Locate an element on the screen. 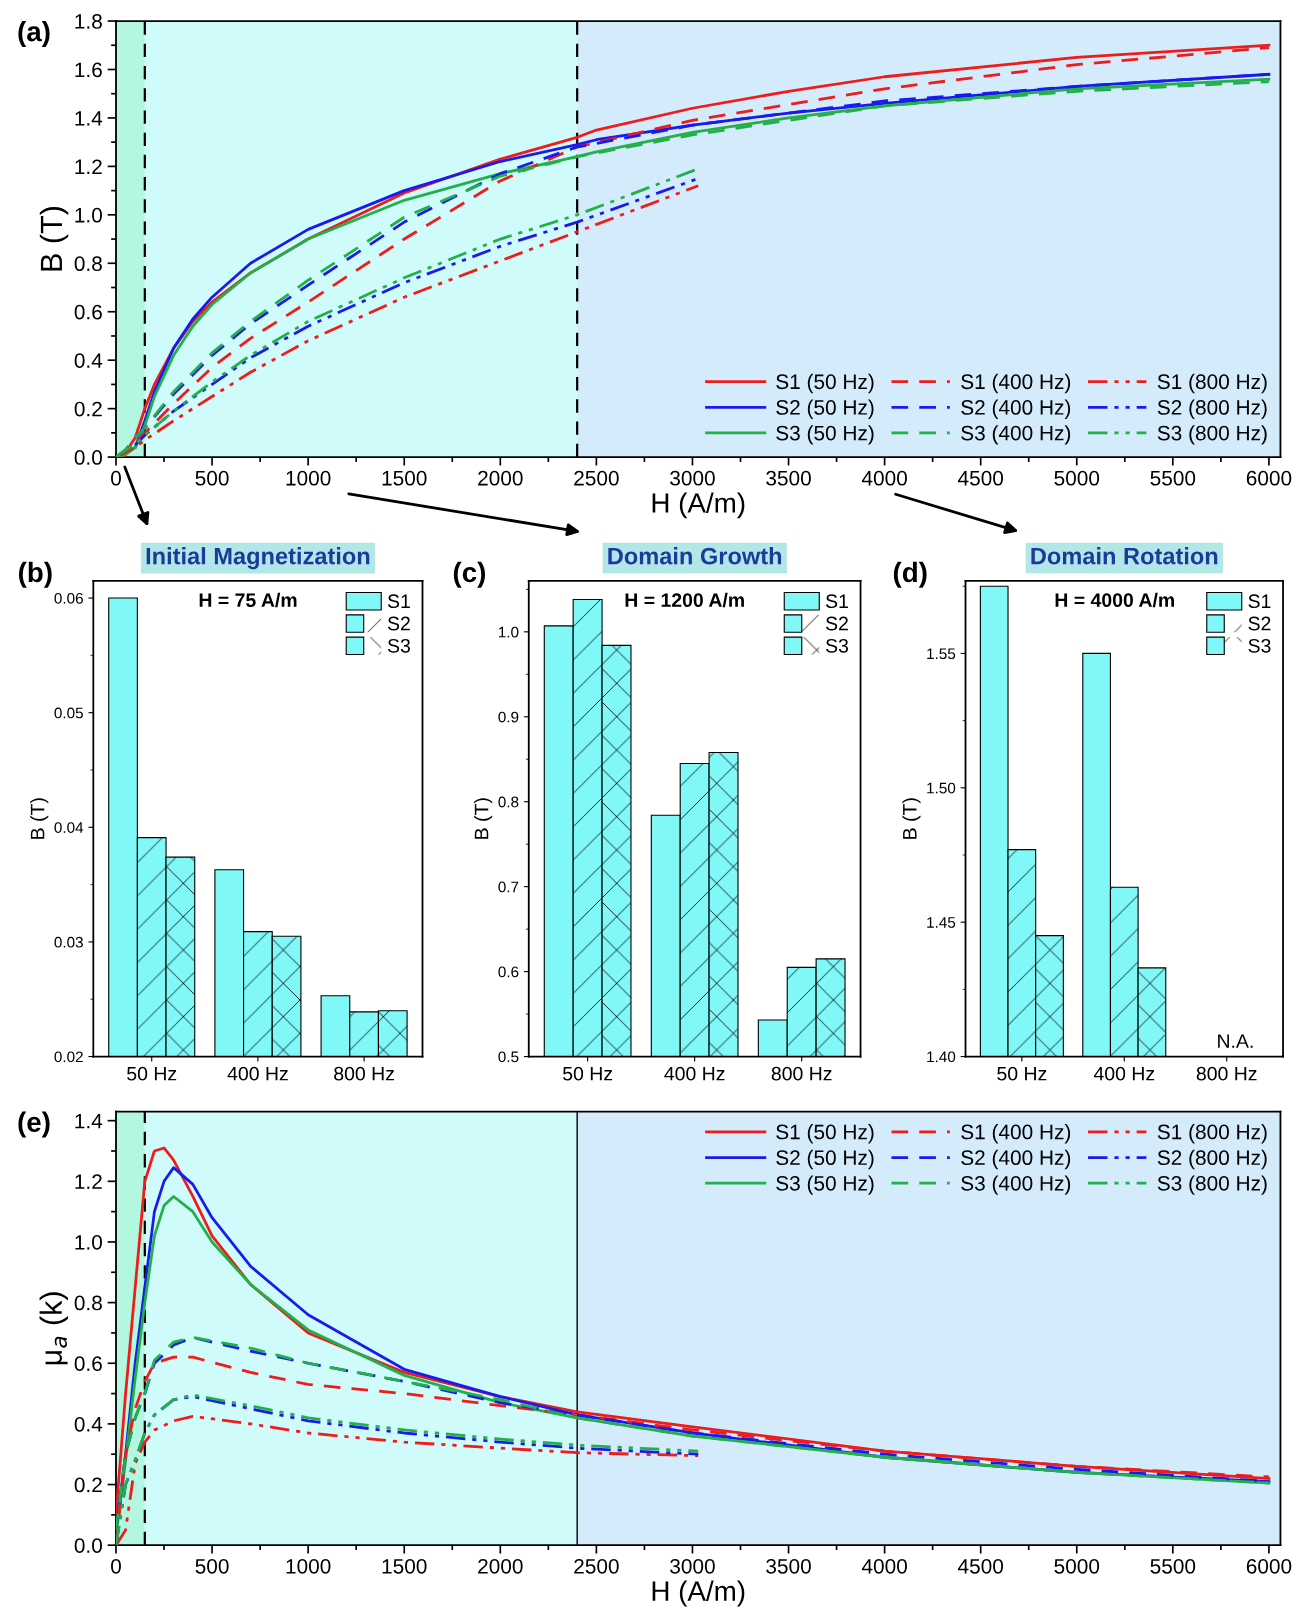  y-tick-label: 0.5 is located at coordinates (508, 1057).